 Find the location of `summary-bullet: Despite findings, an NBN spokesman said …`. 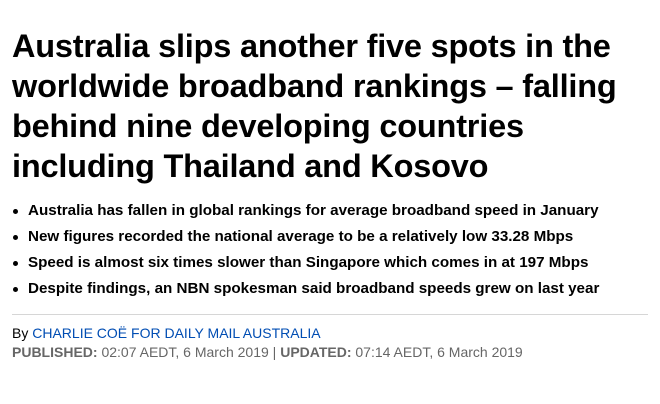

summary-bullet: Despite findings, an NBN spokesman said … is located at coordinates (333, 289).